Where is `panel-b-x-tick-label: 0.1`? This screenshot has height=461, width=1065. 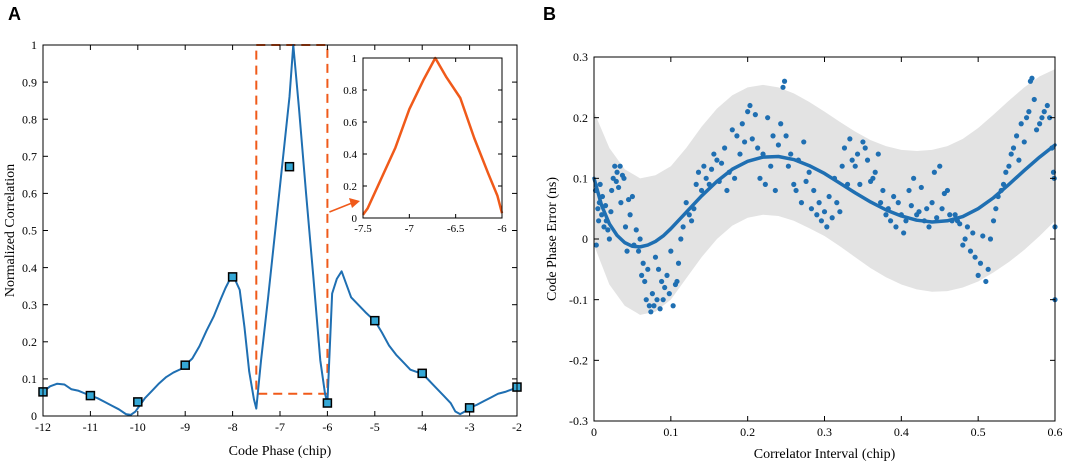 panel-b-x-tick-label: 0.1 is located at coordinates (670, 432).